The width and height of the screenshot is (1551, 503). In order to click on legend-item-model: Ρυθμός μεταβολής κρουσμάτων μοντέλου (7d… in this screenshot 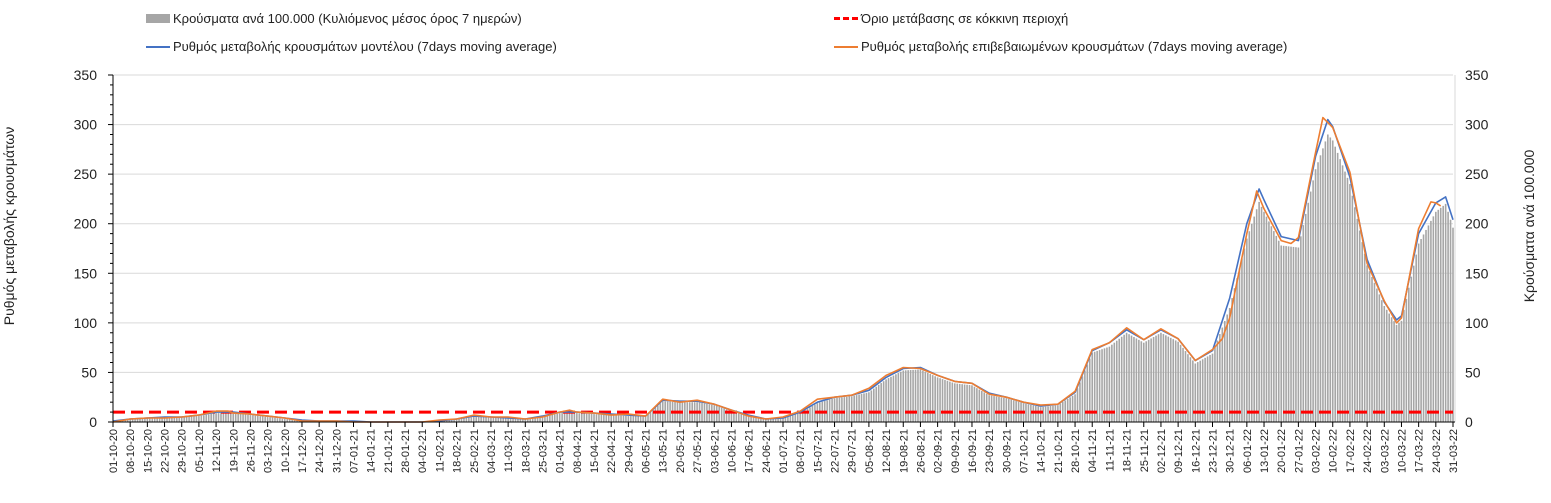, I will do `click(351, 46)`.